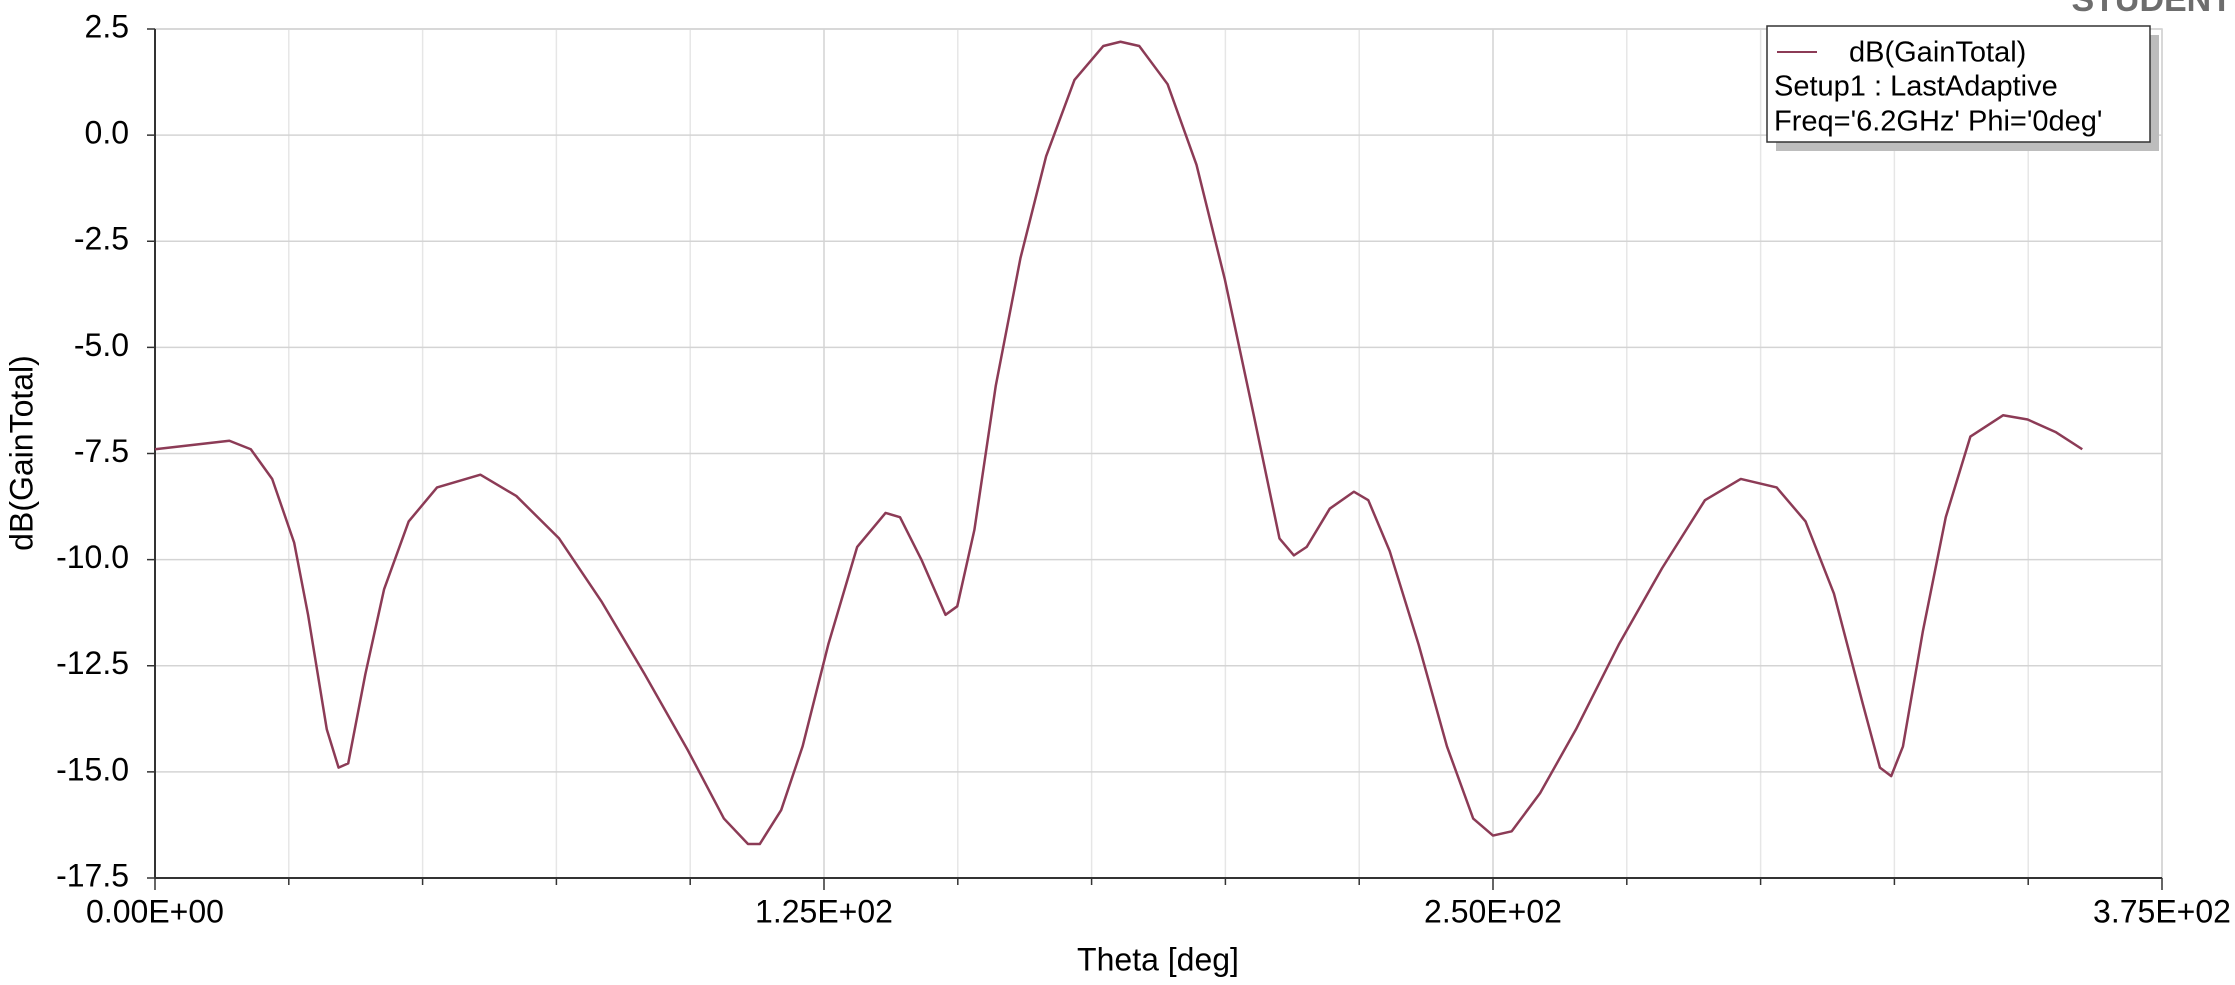 The image size is (2235, 985). I want to click on y-tick-label: -10.0, so click(92, 557).